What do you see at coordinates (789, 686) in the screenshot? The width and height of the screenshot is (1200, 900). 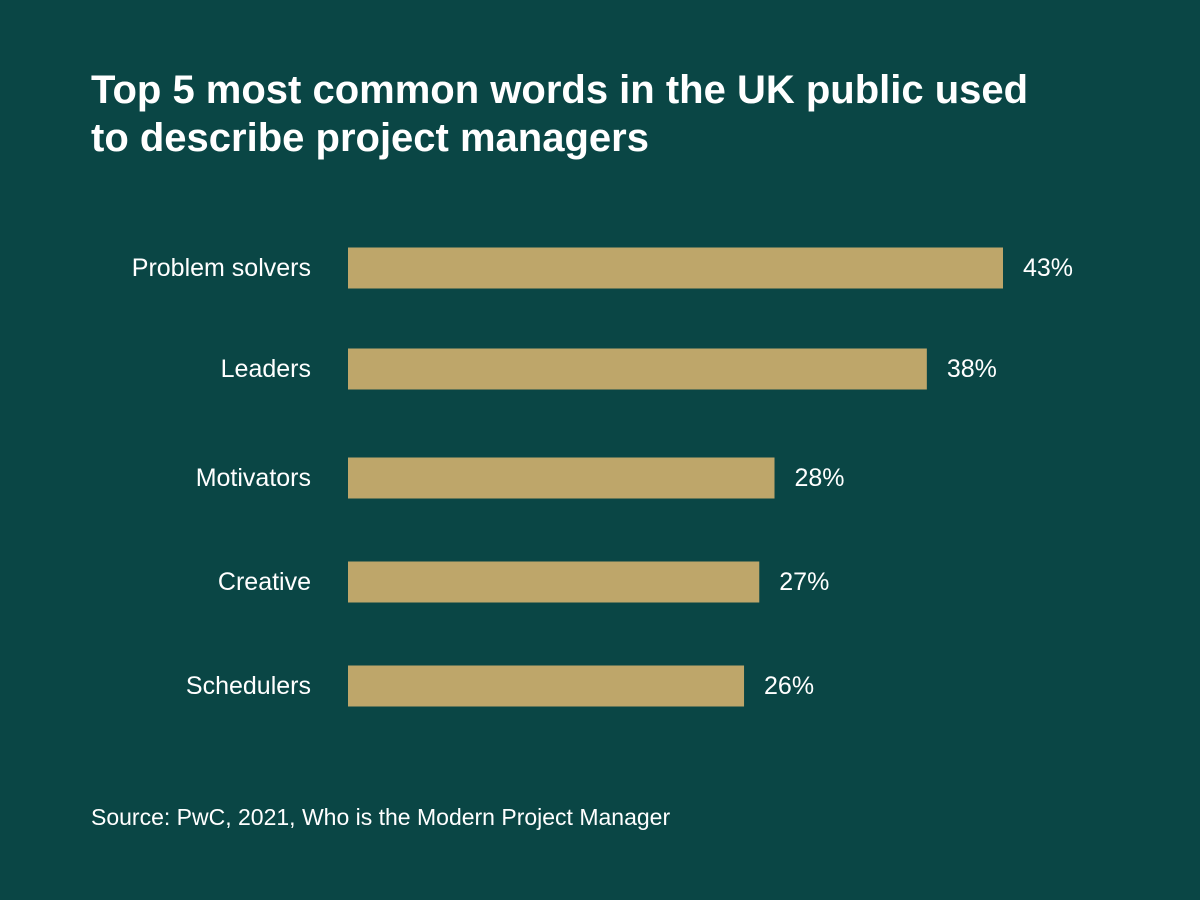 I see `value-label: 26%` at bounding box center [789, 686].